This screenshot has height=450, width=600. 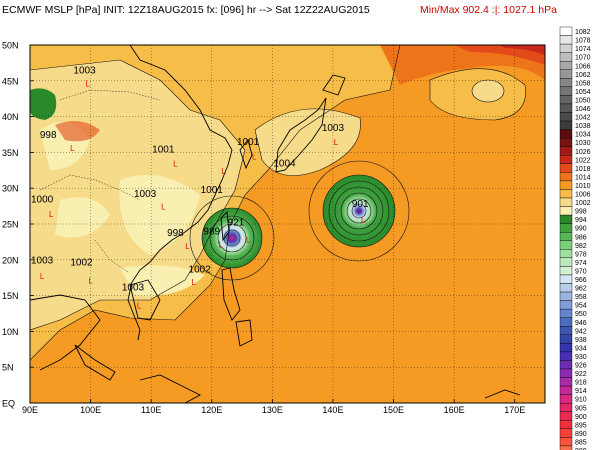 What do you see at coordinates (581, 383) in the screenshot?
I see `scale-label: 918` at bounding box center [581, 383].